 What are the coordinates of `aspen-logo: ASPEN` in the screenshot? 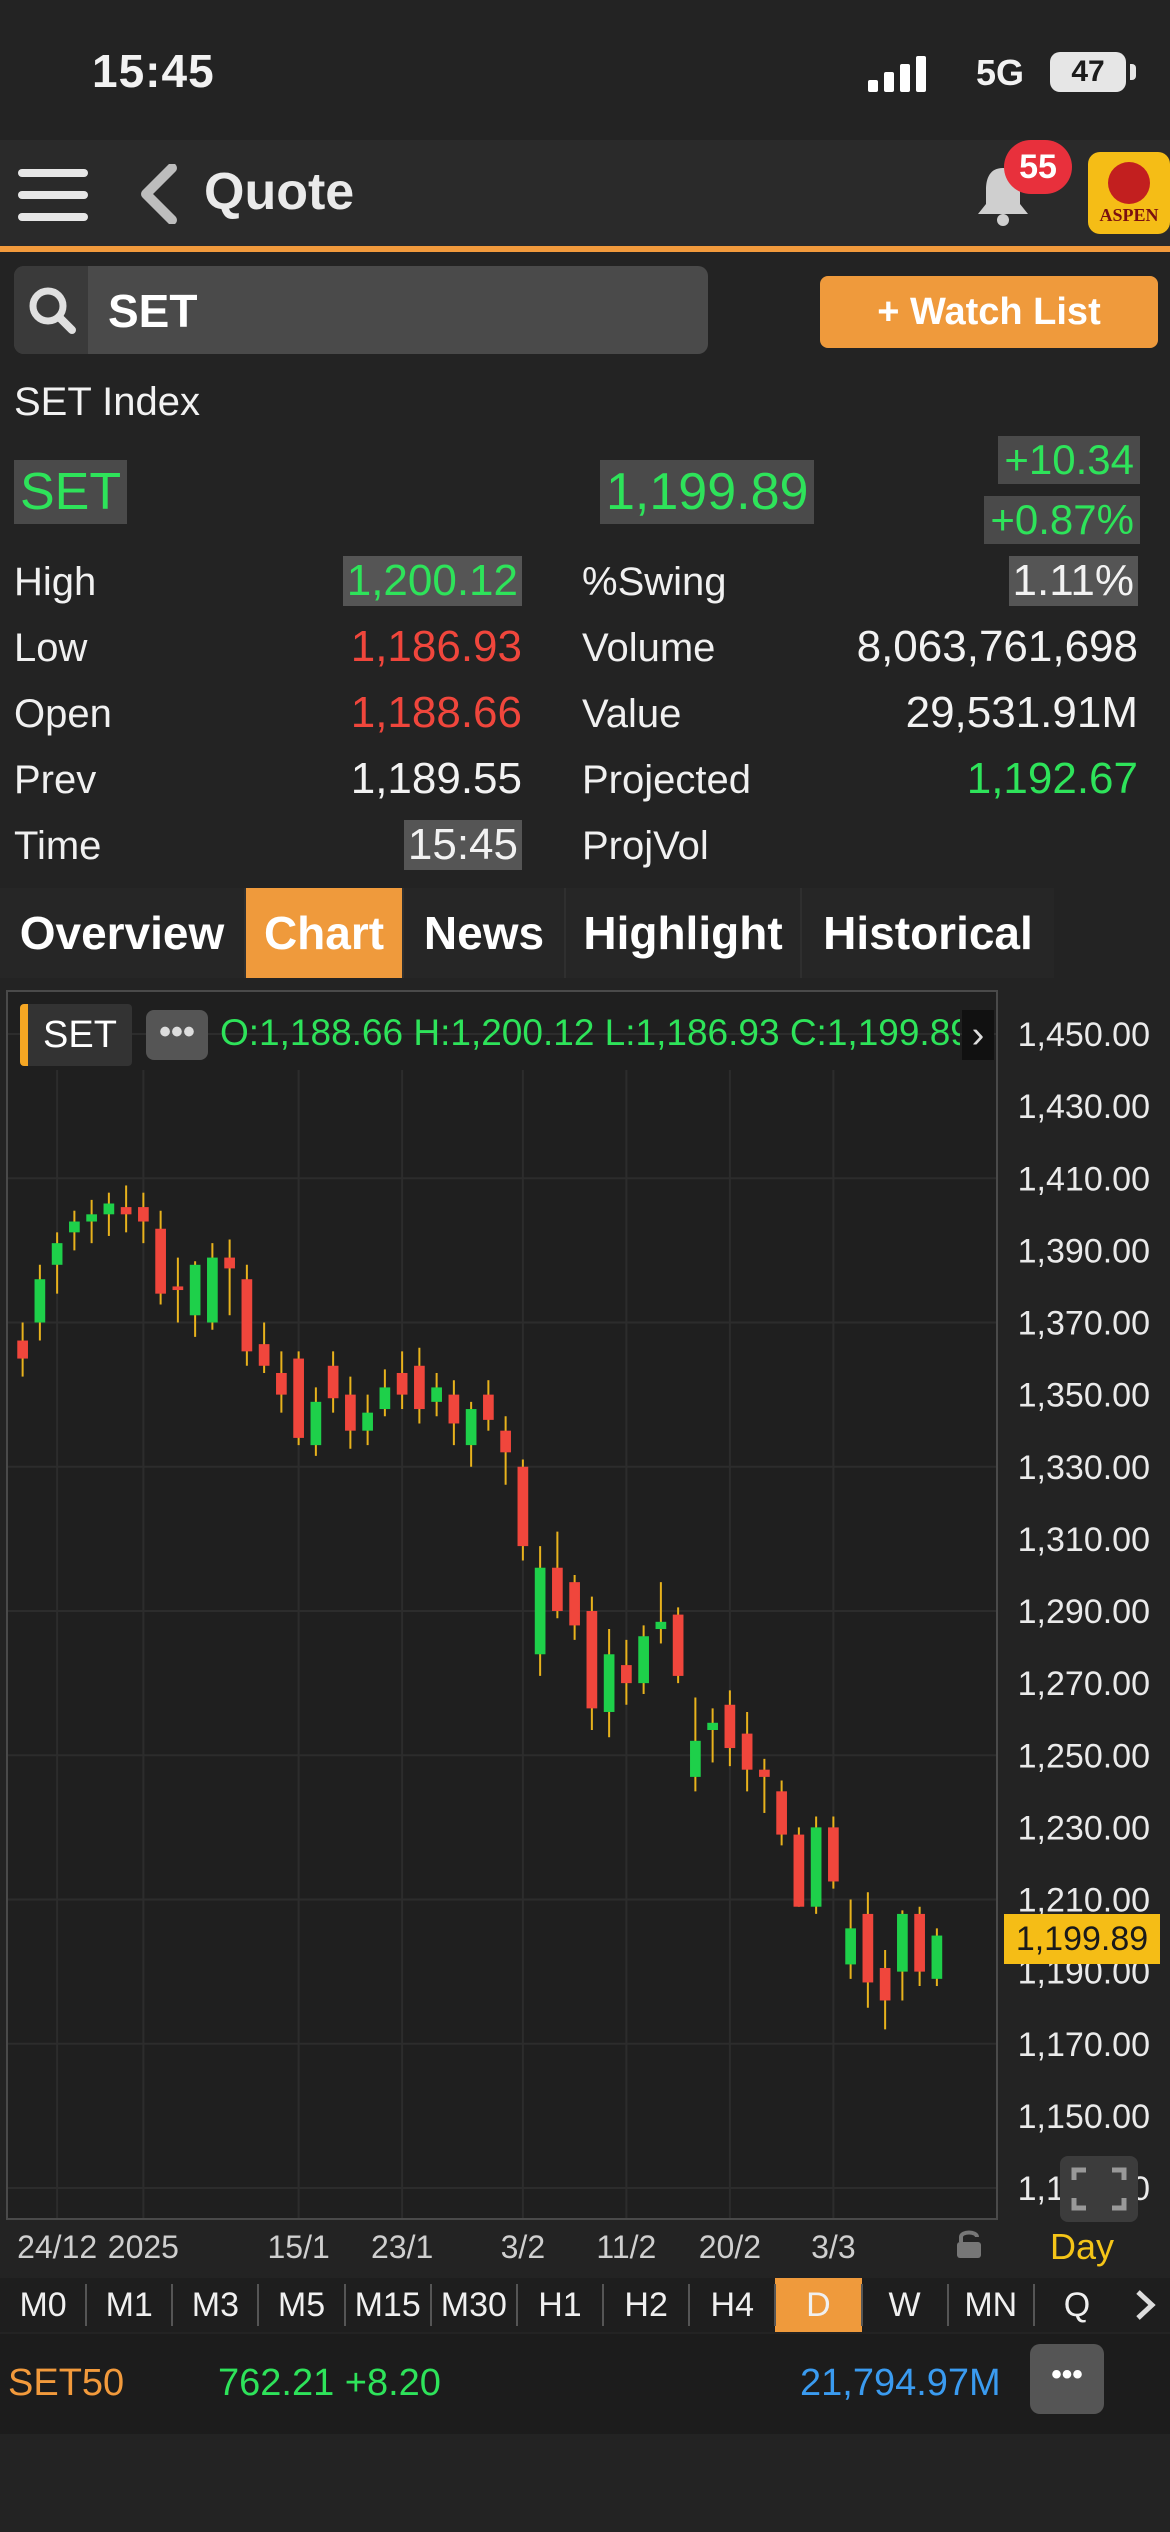 It's located at (1129, 193).